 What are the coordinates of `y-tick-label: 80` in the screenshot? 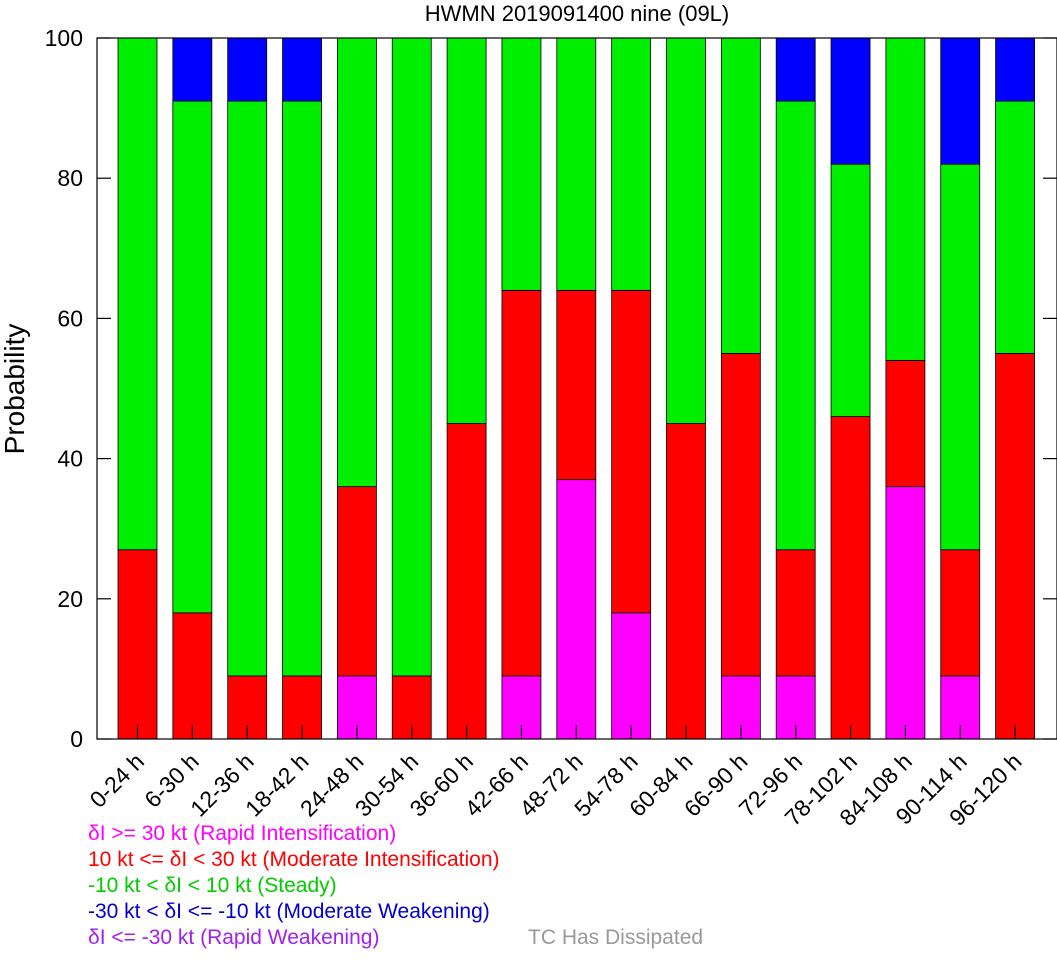 It's located at (70, 178).